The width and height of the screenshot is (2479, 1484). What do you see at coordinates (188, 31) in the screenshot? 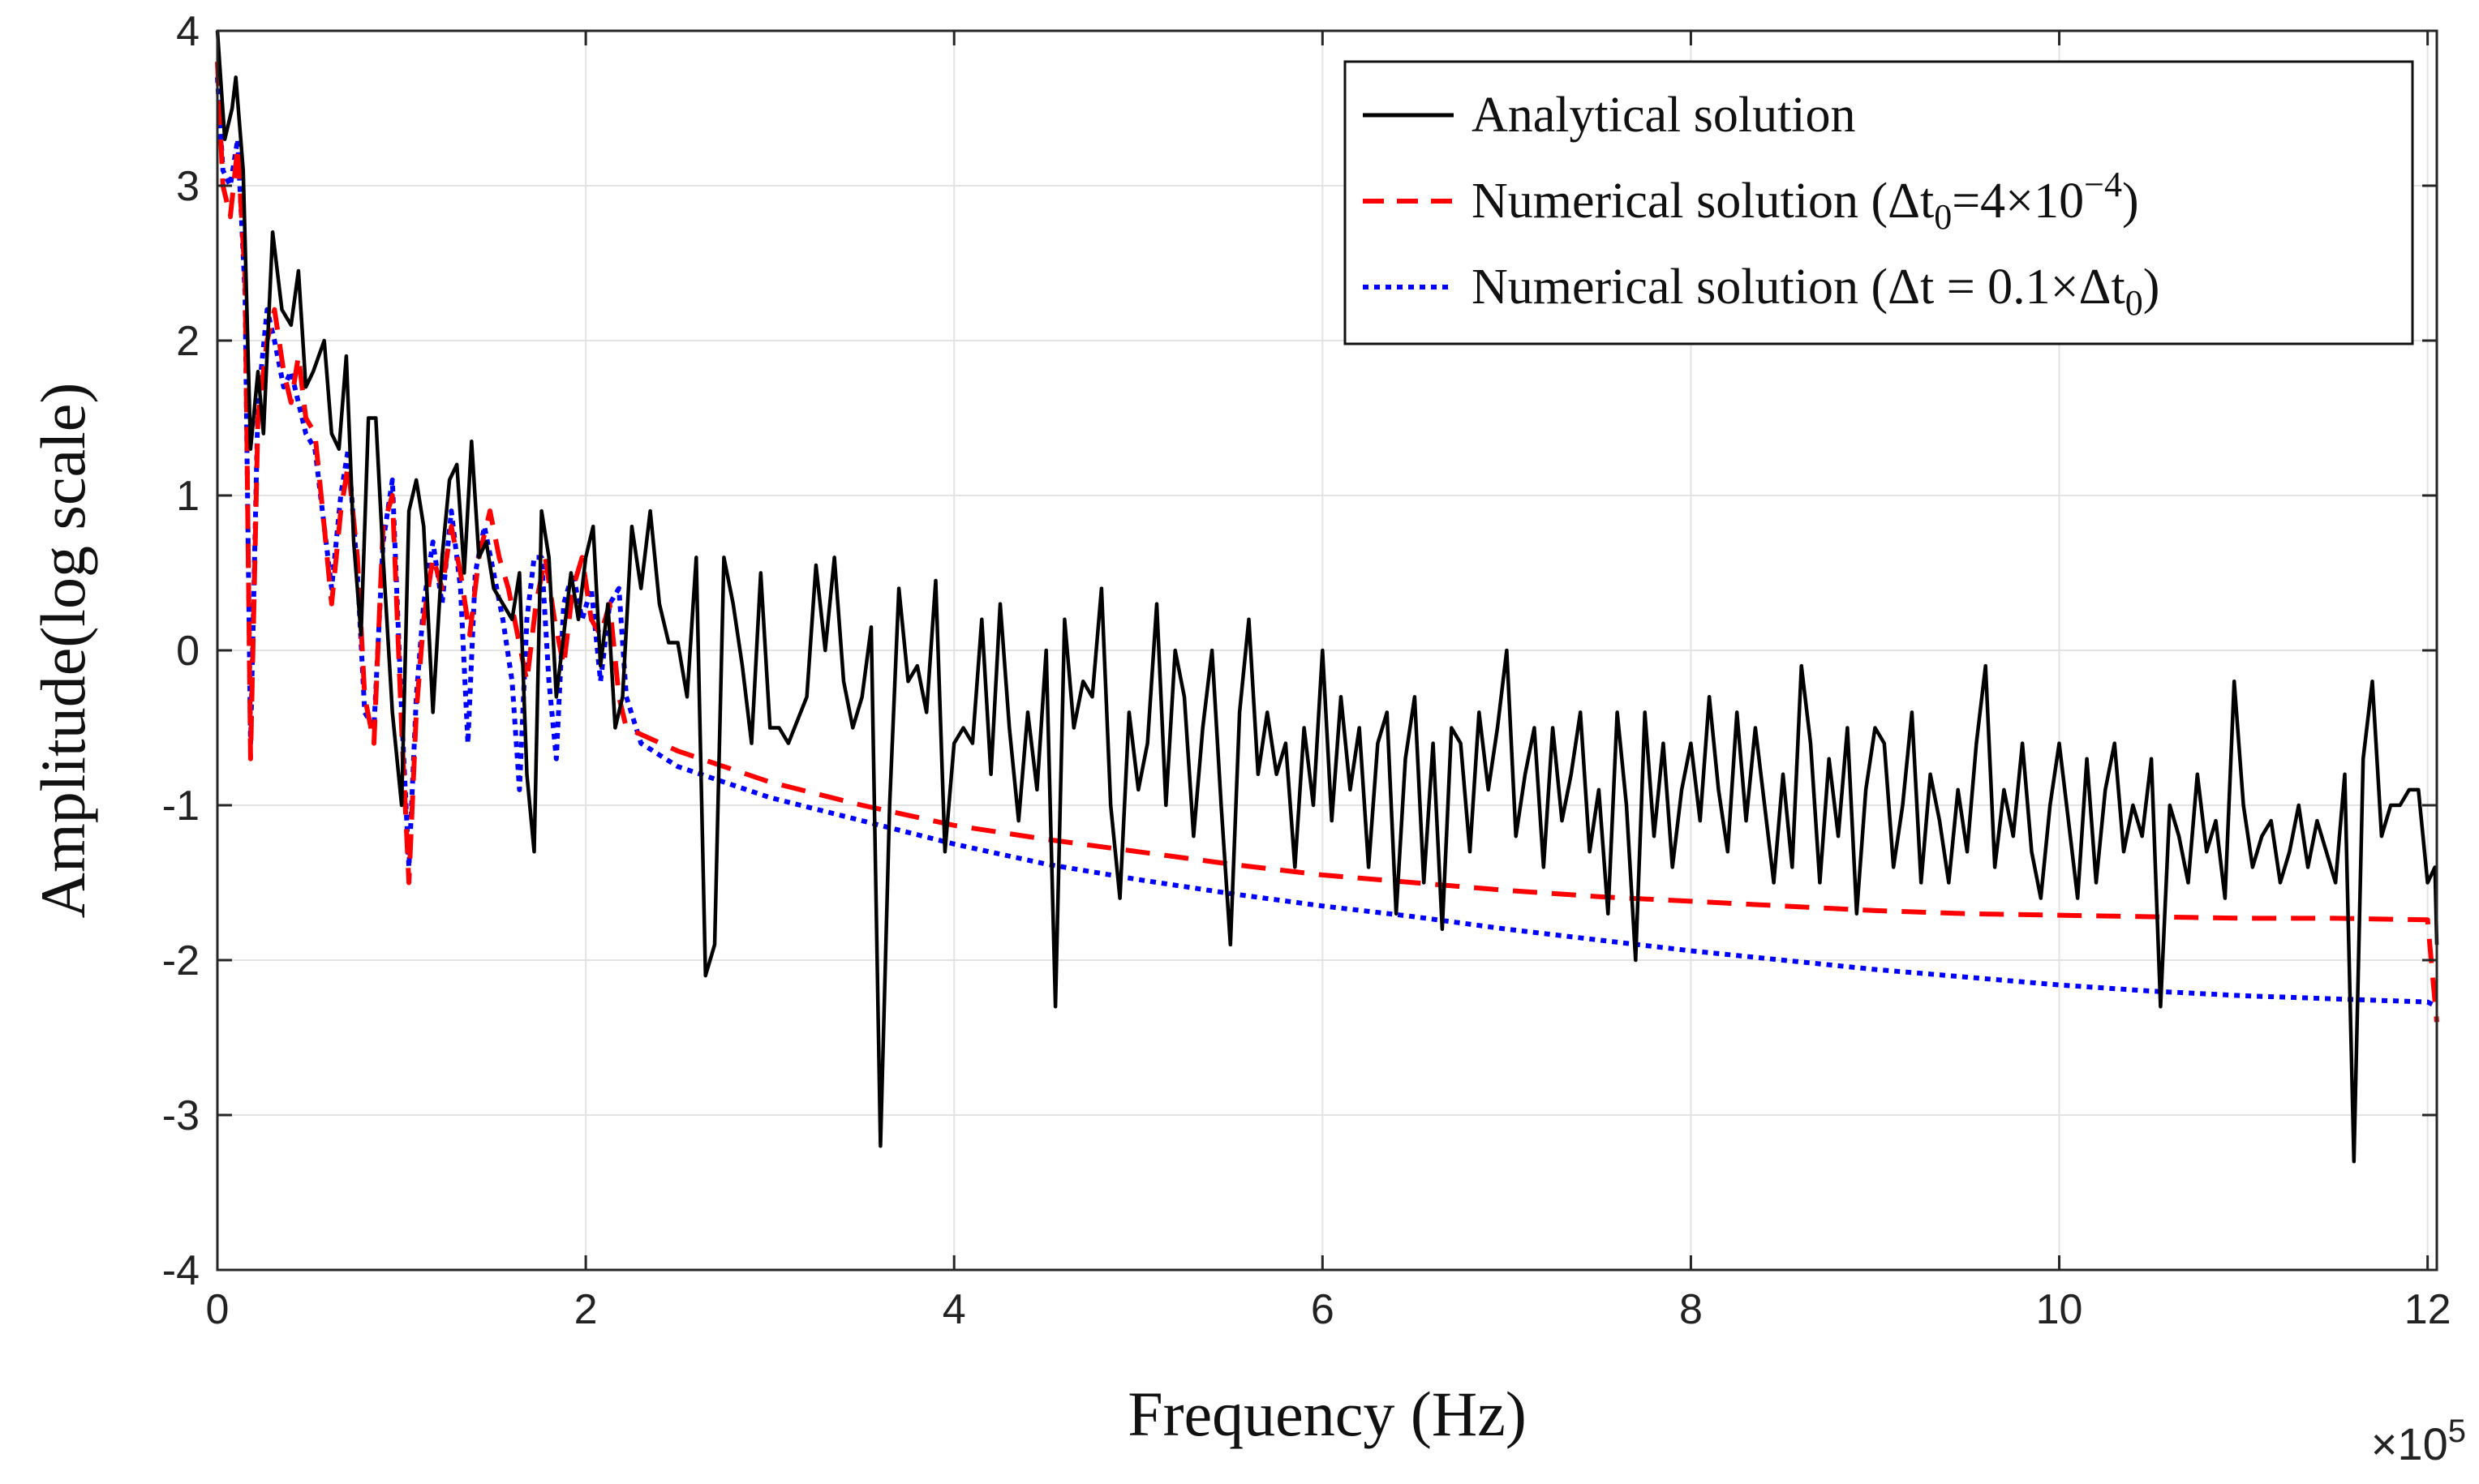
I see `y-tick-label: 4` at bounding box center [188, 31].